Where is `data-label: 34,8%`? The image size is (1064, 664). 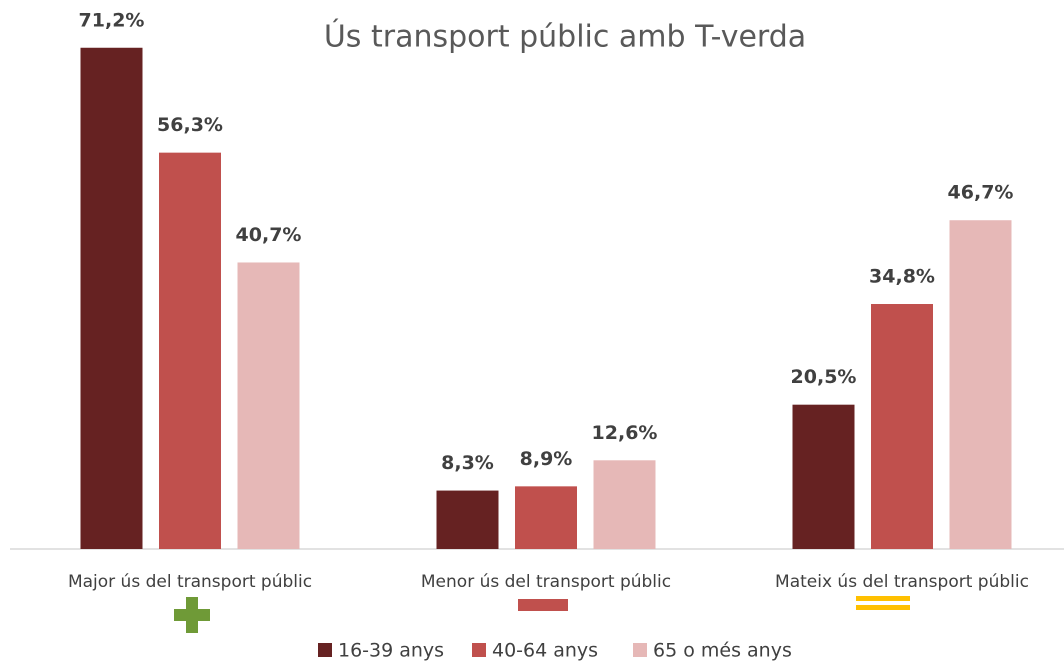
data-label: 34,8% is located at coordinates (902, 277).